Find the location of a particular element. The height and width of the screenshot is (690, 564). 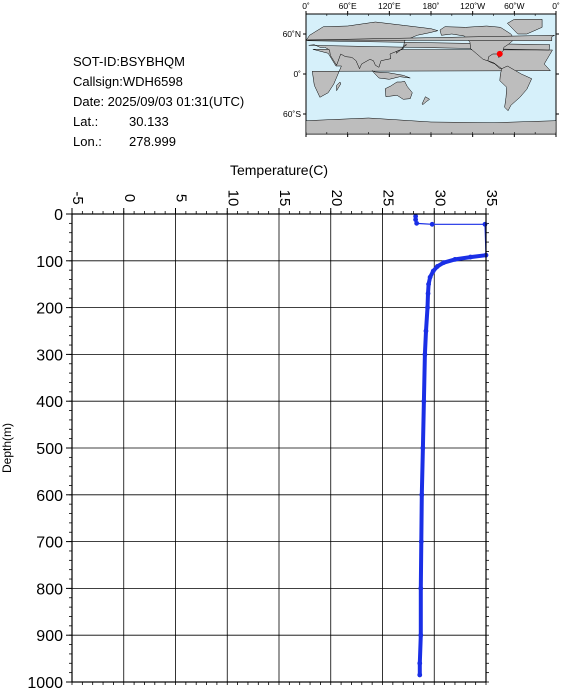

lat-label: Lat.: is located at coordinates (86, 121).